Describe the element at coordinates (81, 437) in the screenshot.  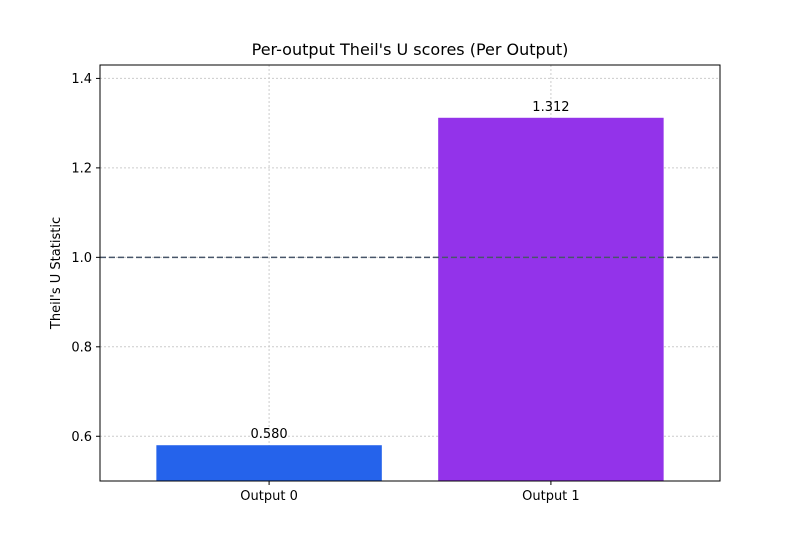
I see `y-tick-label: 0.6` at that location.